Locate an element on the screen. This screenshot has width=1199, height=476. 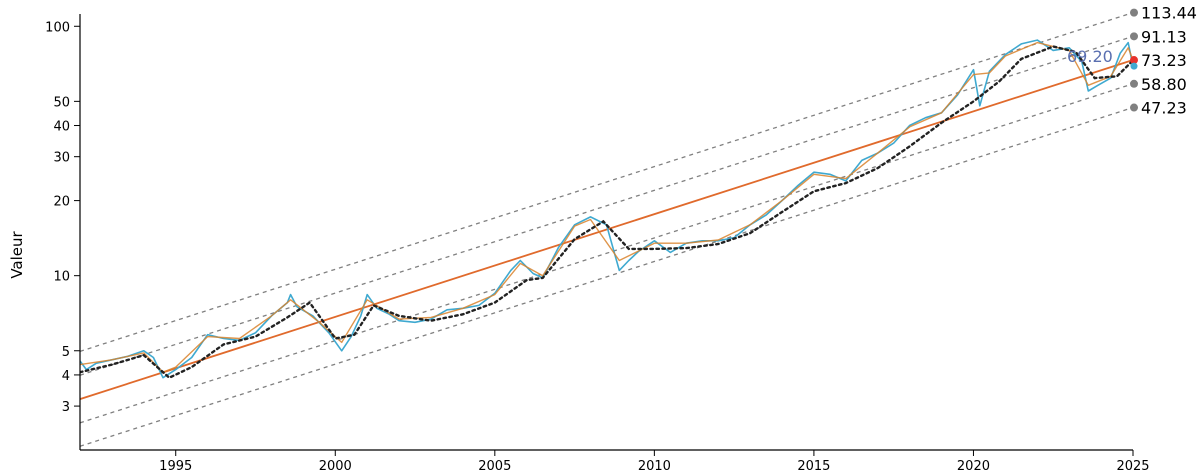
x-tick-label: 2005 is located at coordinates (494, 466).